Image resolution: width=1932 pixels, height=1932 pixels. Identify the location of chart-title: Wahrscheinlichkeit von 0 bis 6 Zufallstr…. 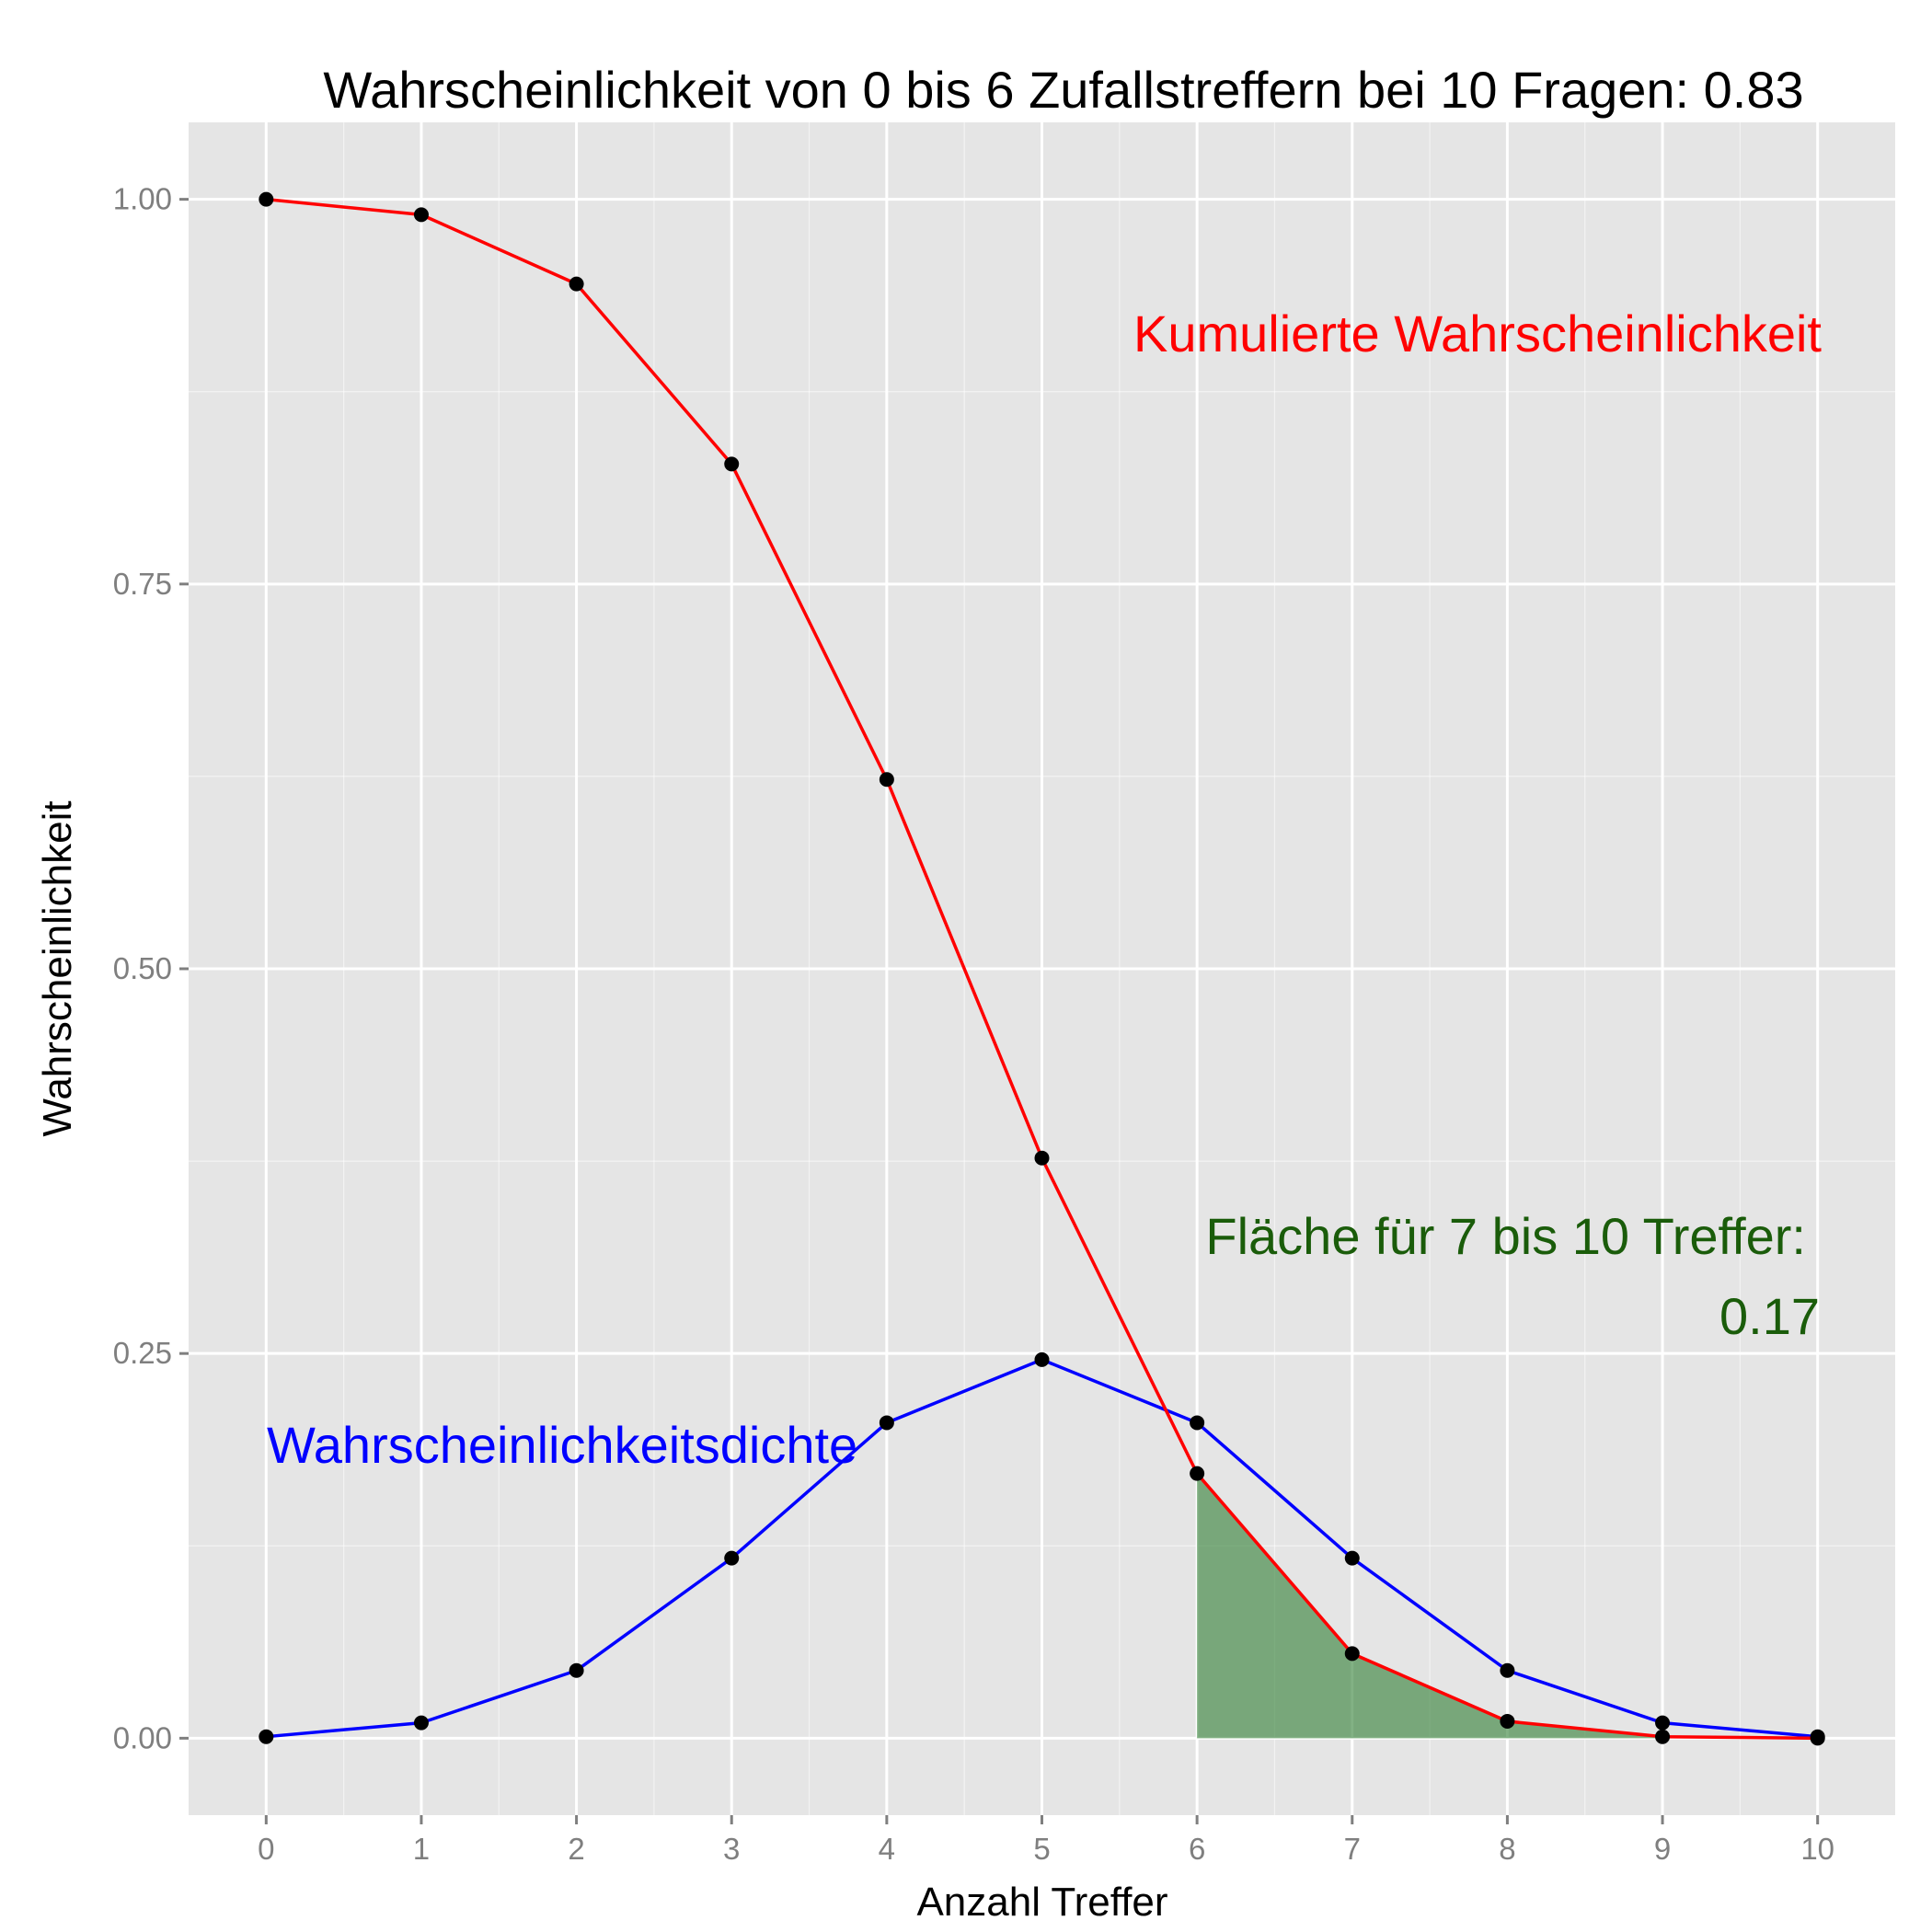
(1063, 90).